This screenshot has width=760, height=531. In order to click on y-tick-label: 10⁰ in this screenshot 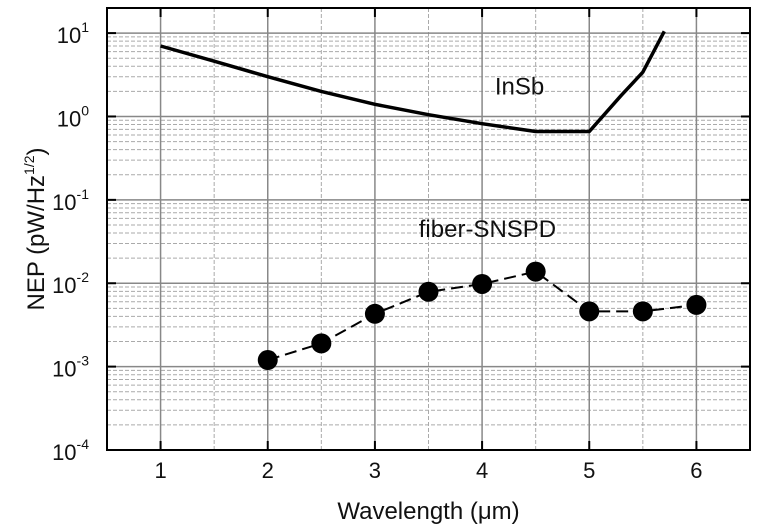, I will do `click(73, 116)`.